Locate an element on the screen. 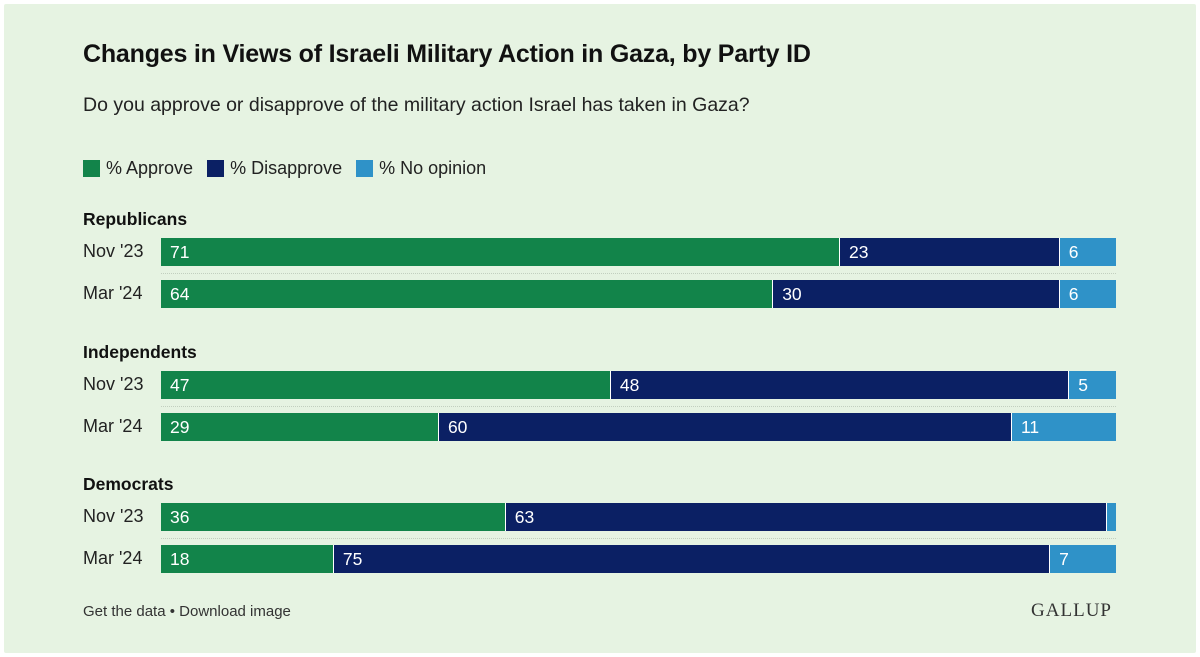  group-label: Democrats is located at coordinates (128, 484).